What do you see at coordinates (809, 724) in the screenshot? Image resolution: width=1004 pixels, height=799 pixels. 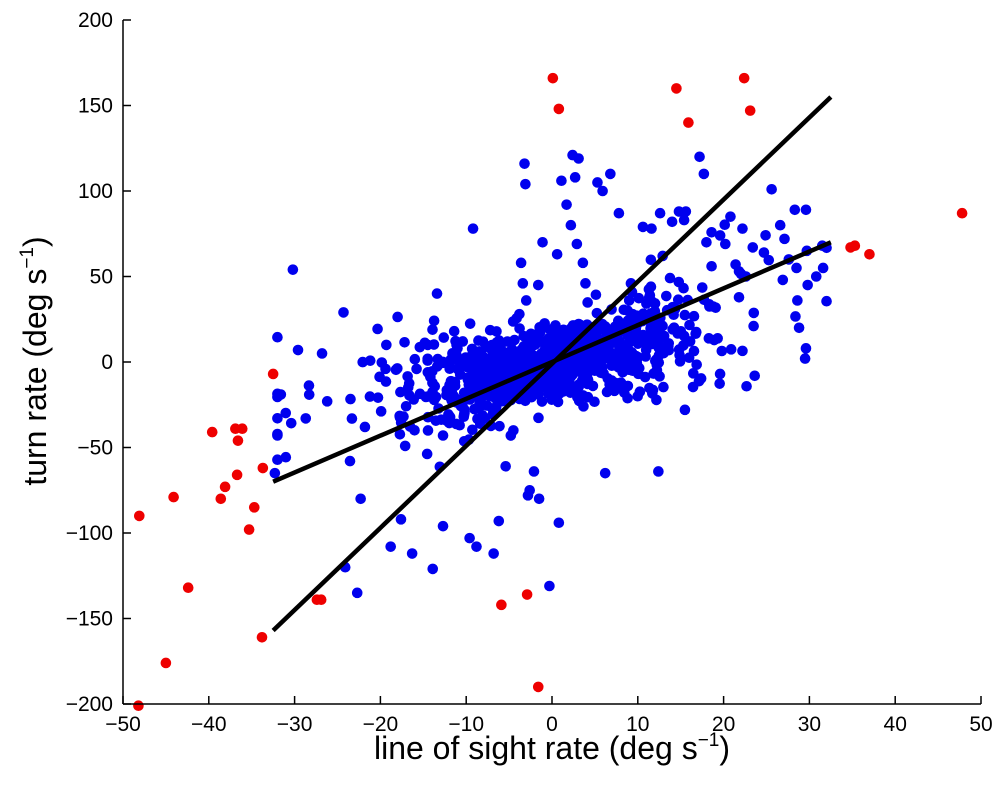 I see `x-tick-label: 30` at bounding box center [809, 724].